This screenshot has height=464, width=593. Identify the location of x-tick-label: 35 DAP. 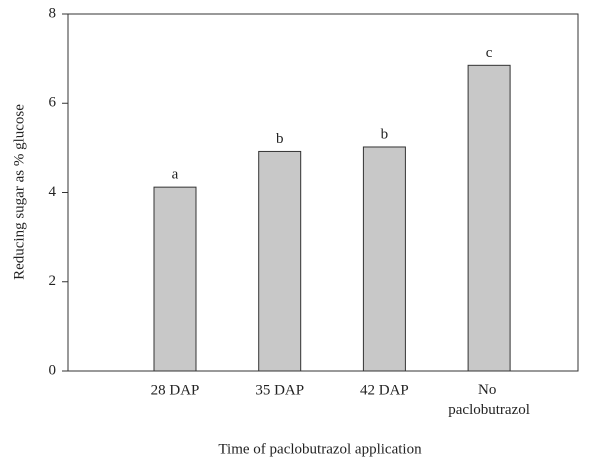
(279, 390).